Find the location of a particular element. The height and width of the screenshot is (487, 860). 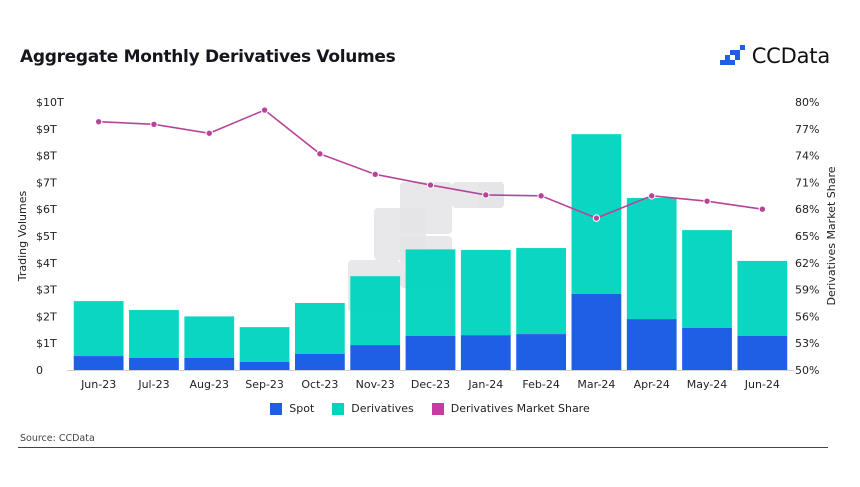

y-tick-label: $4T is located at coordinates (46, 263).